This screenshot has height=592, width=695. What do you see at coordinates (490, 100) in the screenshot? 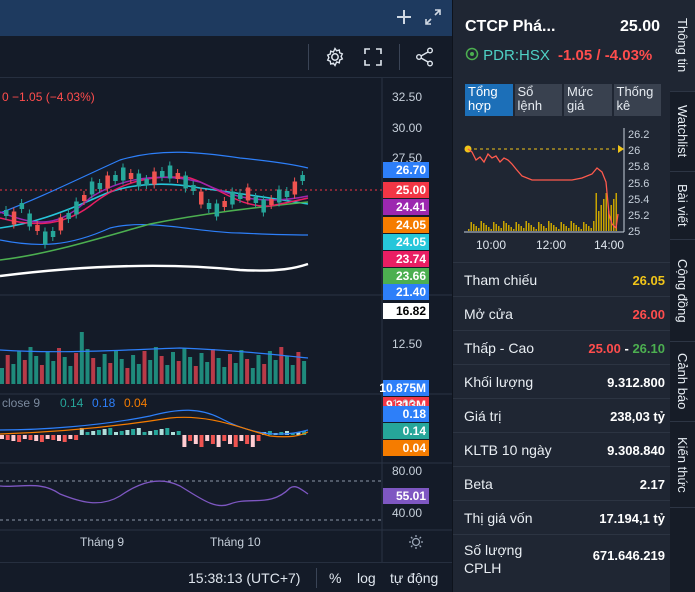
I see `tab-overview: Tổng hợp` at bounding box center [490, 100].